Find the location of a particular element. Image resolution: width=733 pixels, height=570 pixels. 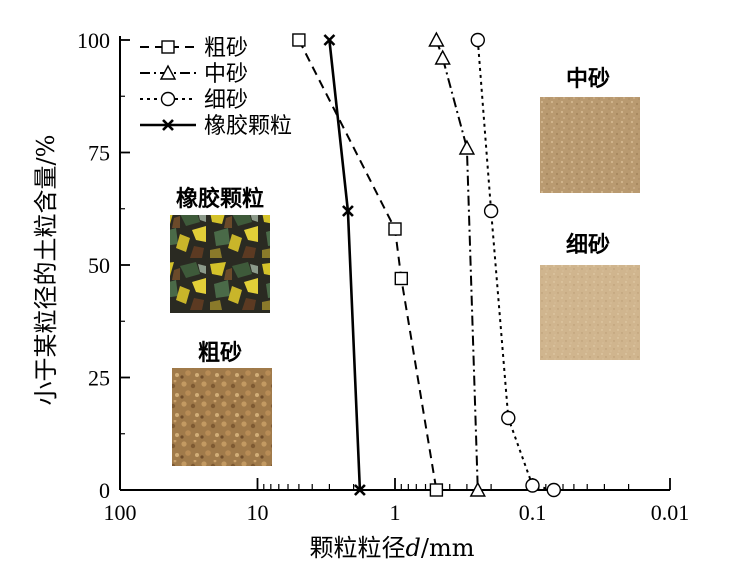

inset-medium-sand-label: 中砂 is located at coordinates (588, 79).